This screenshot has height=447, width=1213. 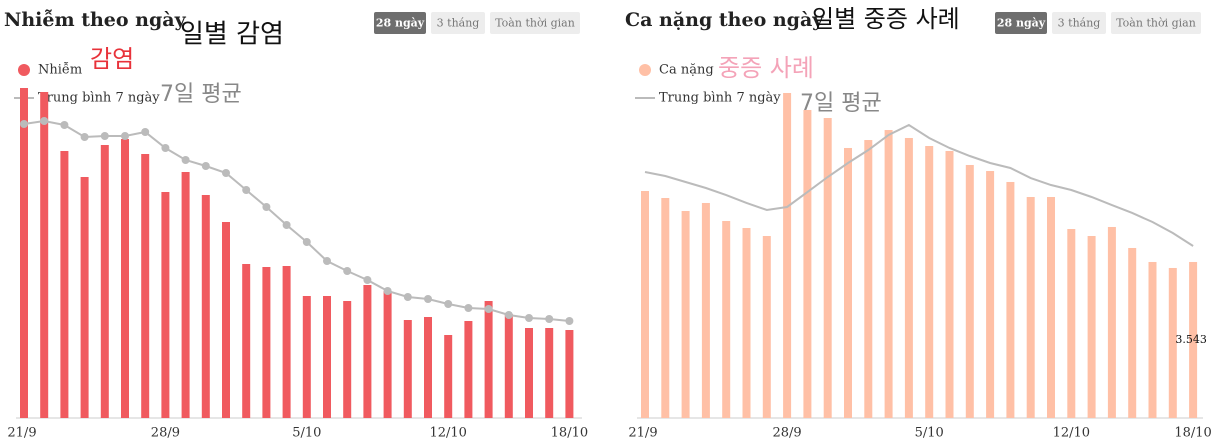 I want to click on annotation: 7일 평균, so click(x=841, y=103).